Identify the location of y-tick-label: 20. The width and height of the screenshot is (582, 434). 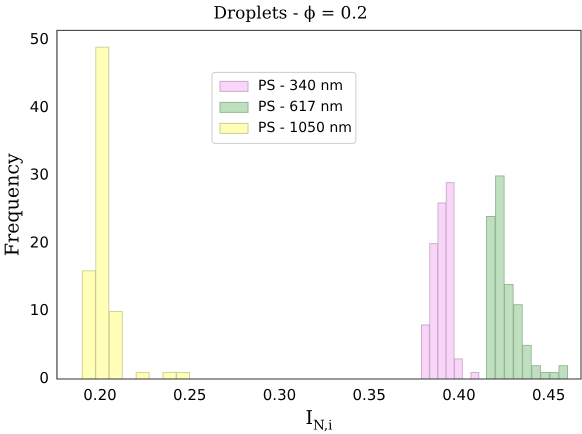
(39, 242).